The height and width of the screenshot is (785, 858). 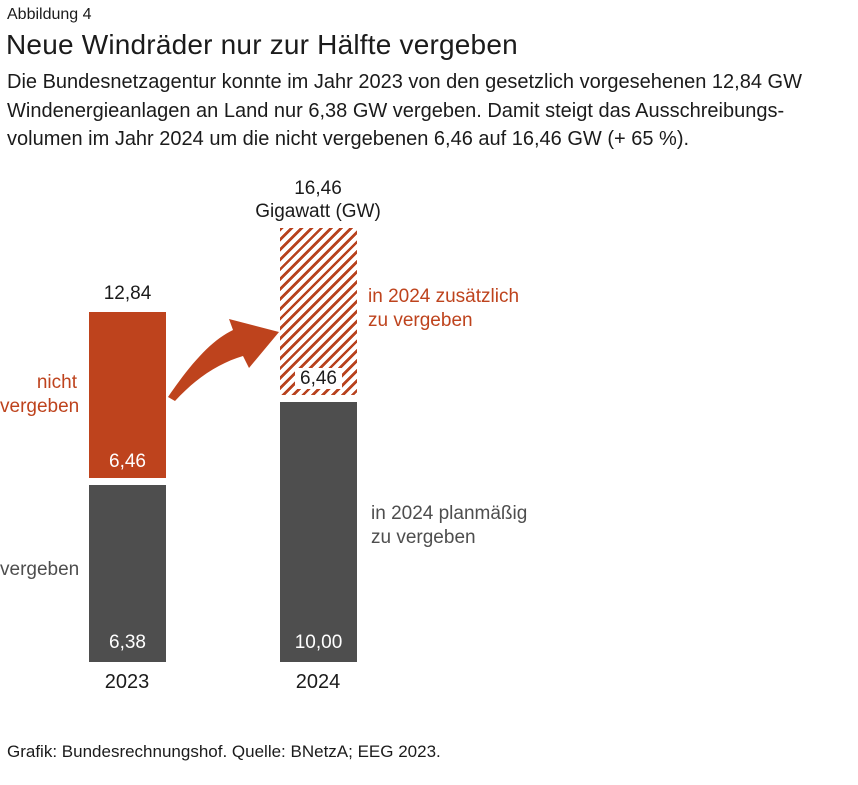 I want to click on page-title: Neue Windräder nur zur Hälfte vergeben, so click(x=262, y=44).